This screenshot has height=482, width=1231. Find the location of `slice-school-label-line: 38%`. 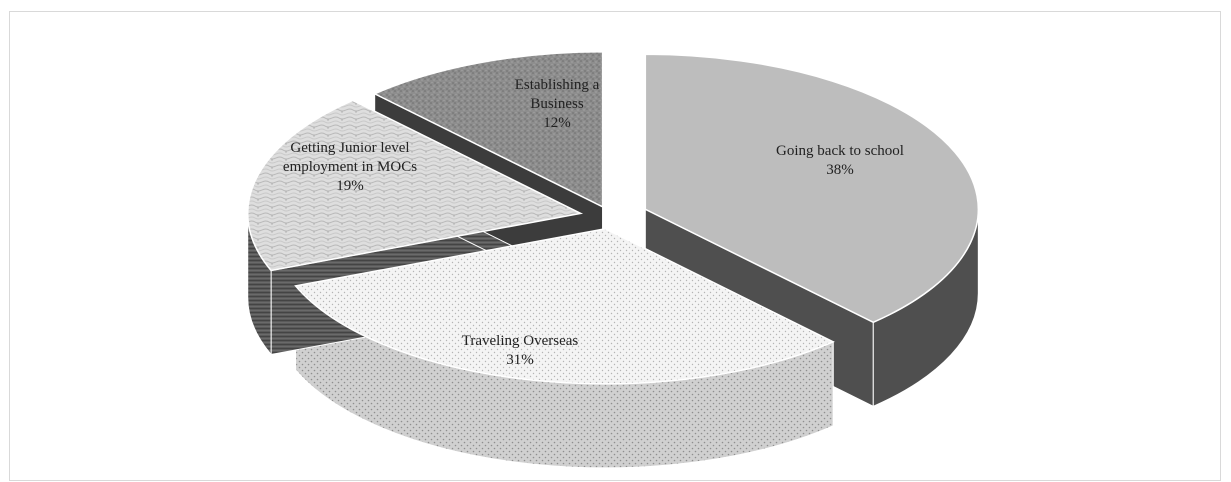

slice-school-label-line: 38% is located at coordinates (840, 170).